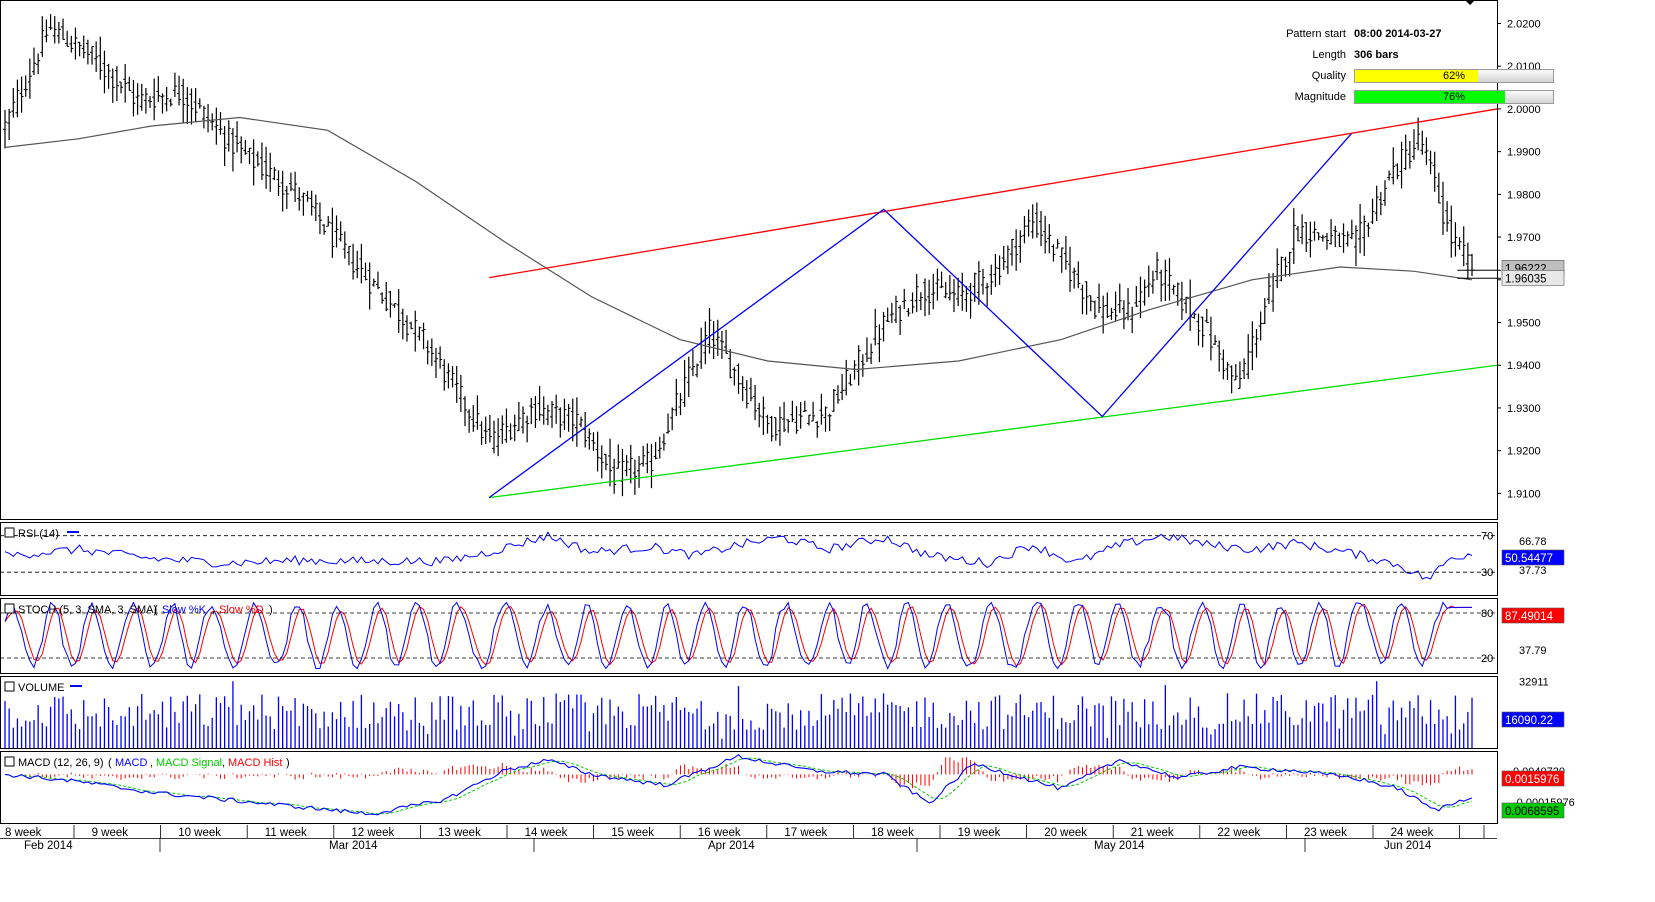  Describe the element at coordinates (199, 833) in the screenshot. I see `week-label: 10 week` at that location.